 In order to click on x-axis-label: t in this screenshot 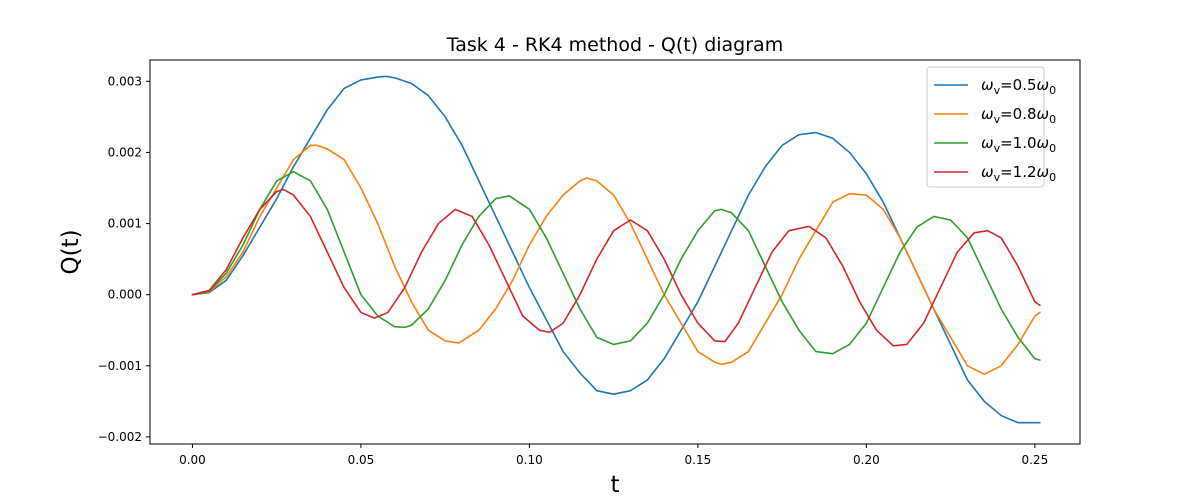, I will do `click(614, 485)`.